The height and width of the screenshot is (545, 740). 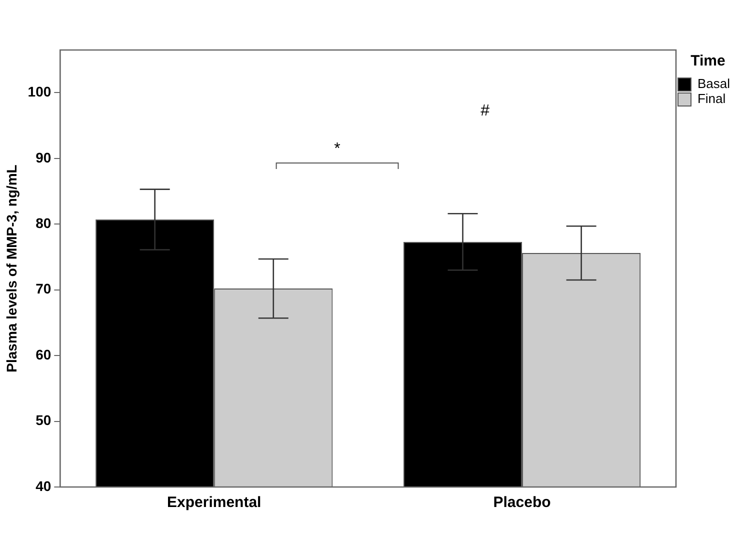 I want to click on y-tick-label: 50, so click(x=44, y=420).